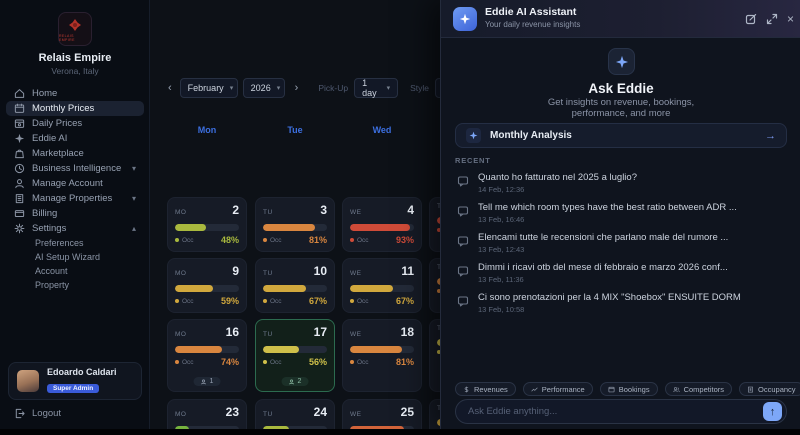  I want to click on nav-sub-label: Preferences, so click(59, 243).